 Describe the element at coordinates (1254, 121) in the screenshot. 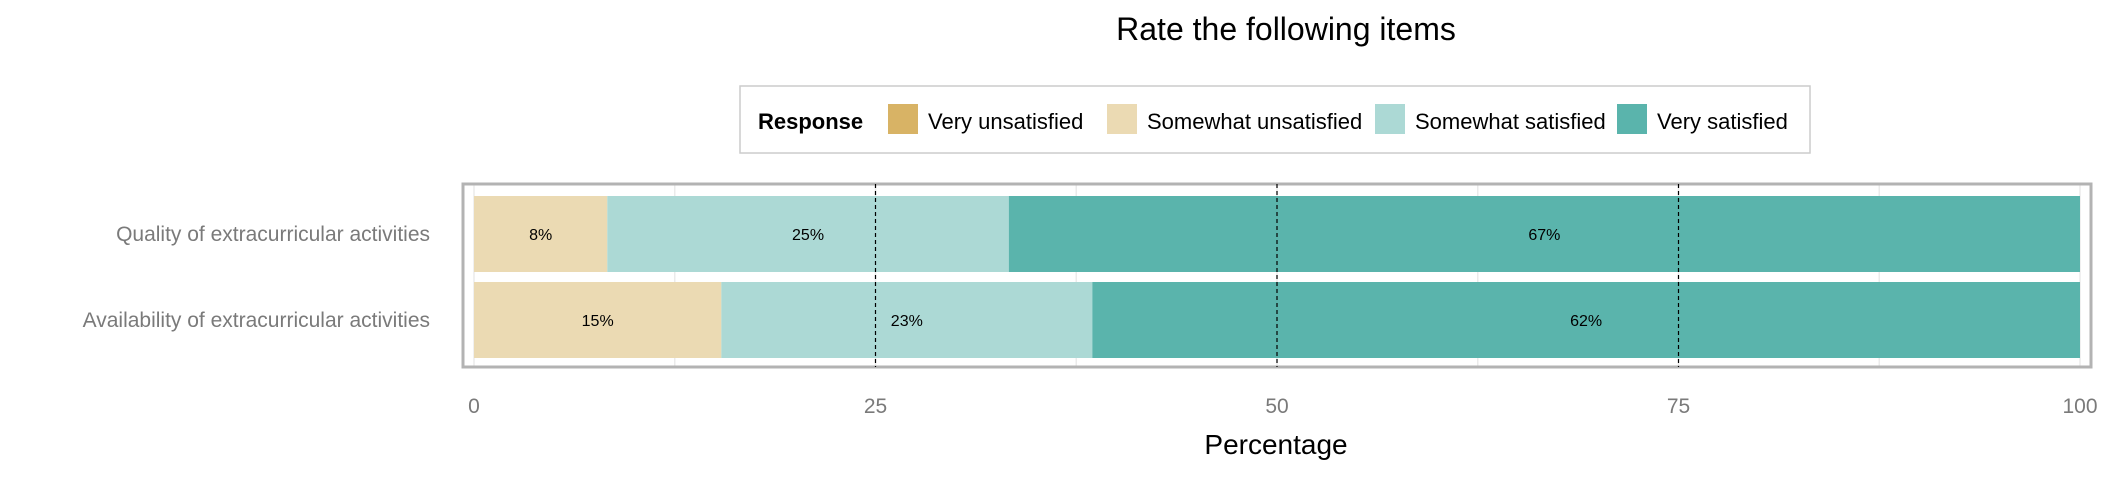

I see `legend-label: Somewhat unsatisfied` at that location.